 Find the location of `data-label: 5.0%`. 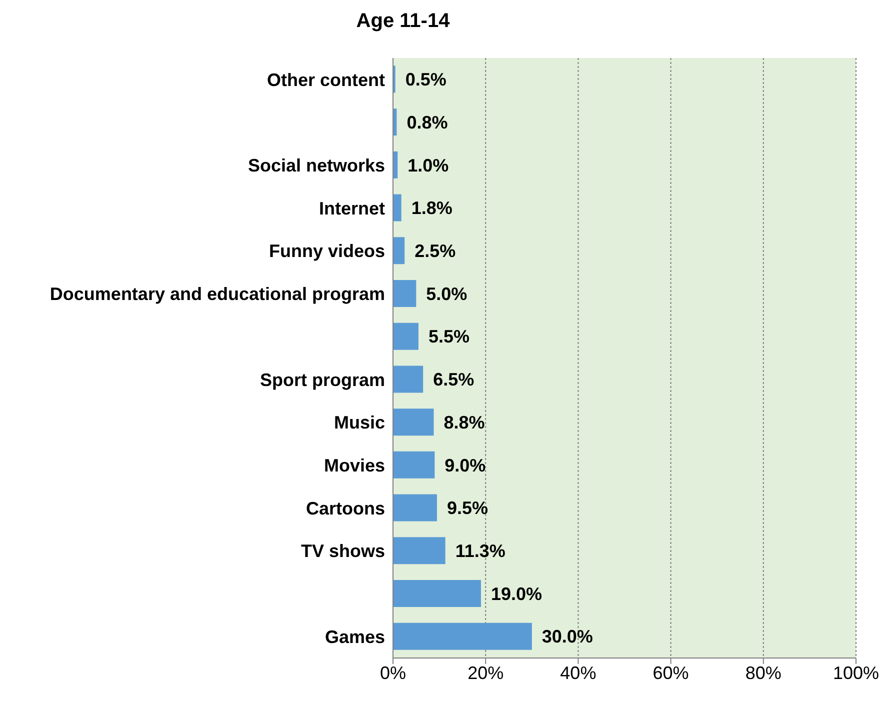

data-label: 5.0% is located at coordinates (447, 294).